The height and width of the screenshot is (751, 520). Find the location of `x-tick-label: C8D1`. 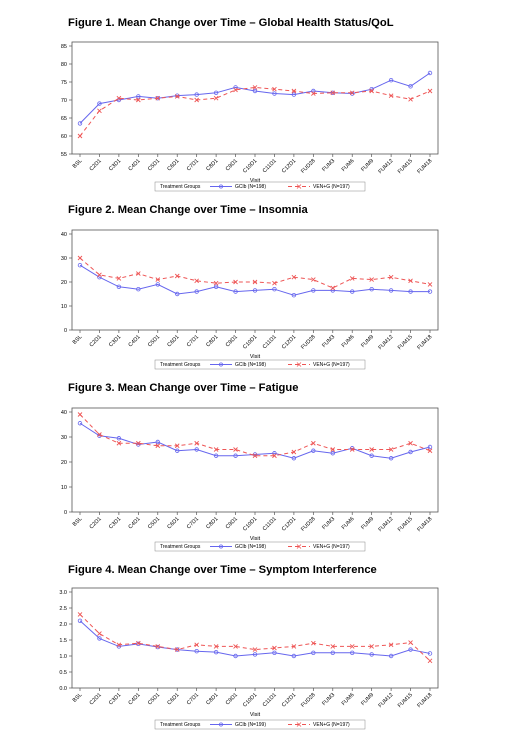

x-tick-label: C8D1 is located at coordinates (212, 165).